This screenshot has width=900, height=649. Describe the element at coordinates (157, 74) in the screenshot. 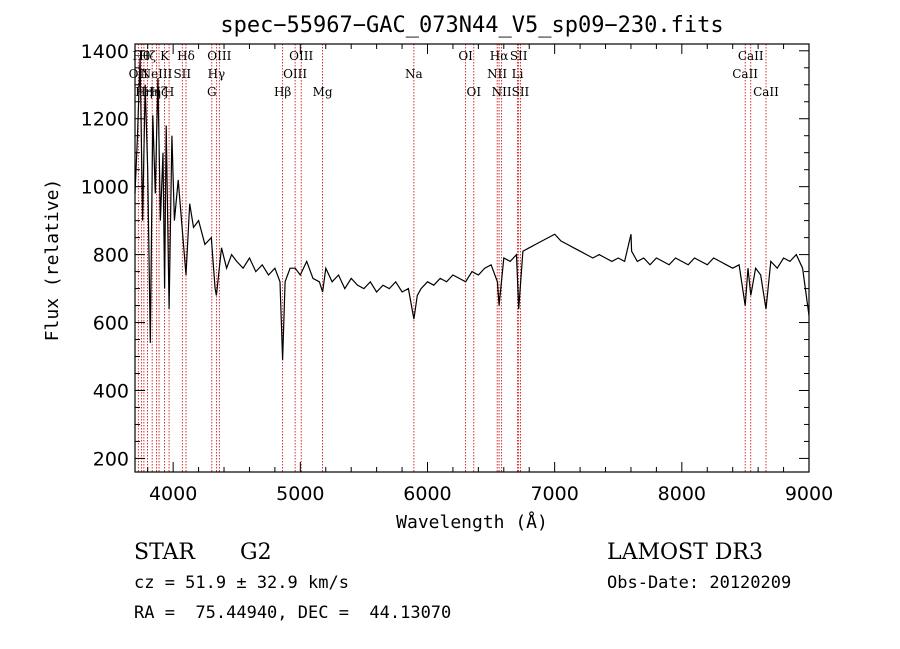

I see `spectral-line-label: NeIII` at that location.